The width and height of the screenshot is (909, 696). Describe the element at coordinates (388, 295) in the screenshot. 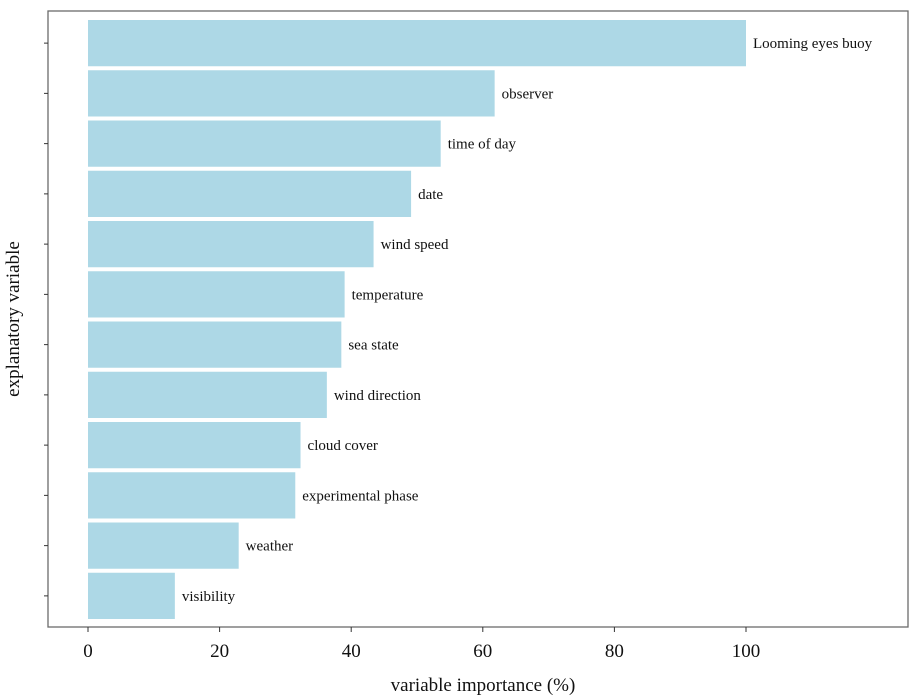

I see `bar-label: temperature` at that location.